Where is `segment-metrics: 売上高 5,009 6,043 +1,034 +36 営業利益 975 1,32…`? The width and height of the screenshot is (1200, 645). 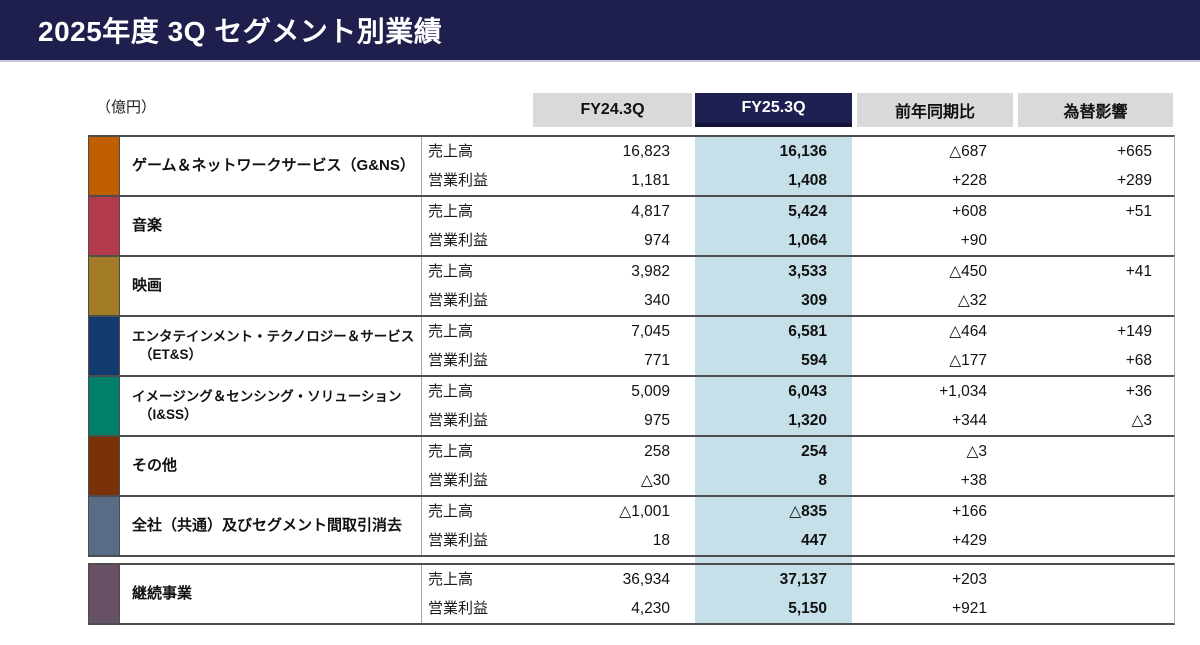
segment-metrics: 売上高 5,009 6,043 +1,034 +36 営業利益 975 1,32… is located at coordinates (797, 406).